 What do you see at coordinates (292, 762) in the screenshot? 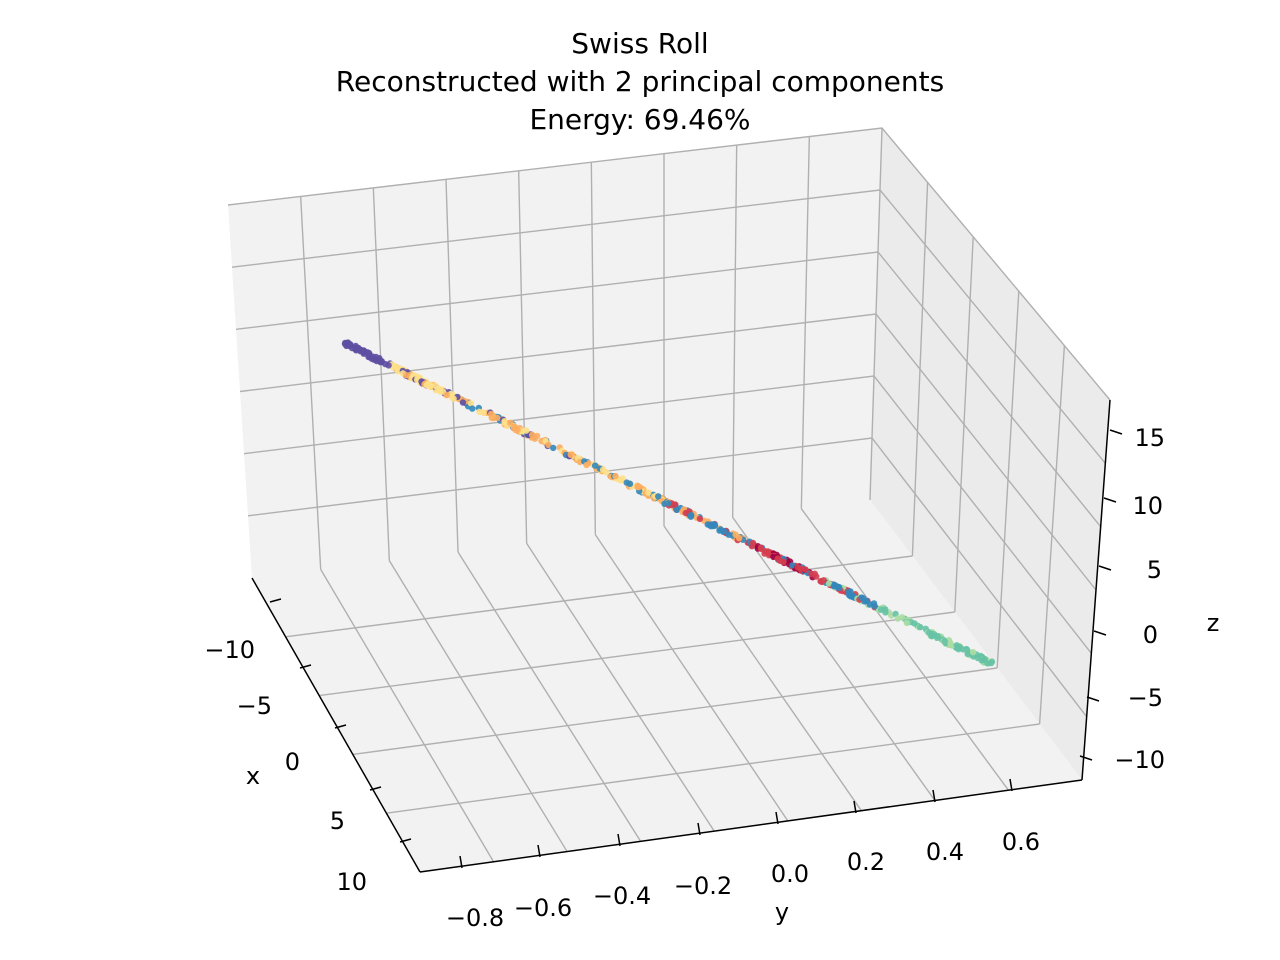
I see `x-tick-label: 0` at bounding box center [292, 762].